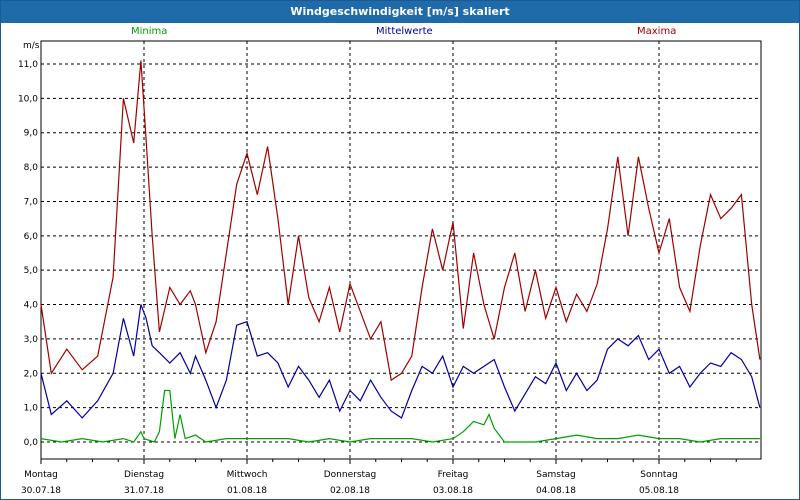 The height and width of the screenshot is (500, 800). Describe the element at coordinates (31, 306) in the screenshot. I see `y-tick-label: 4,0` at that location.